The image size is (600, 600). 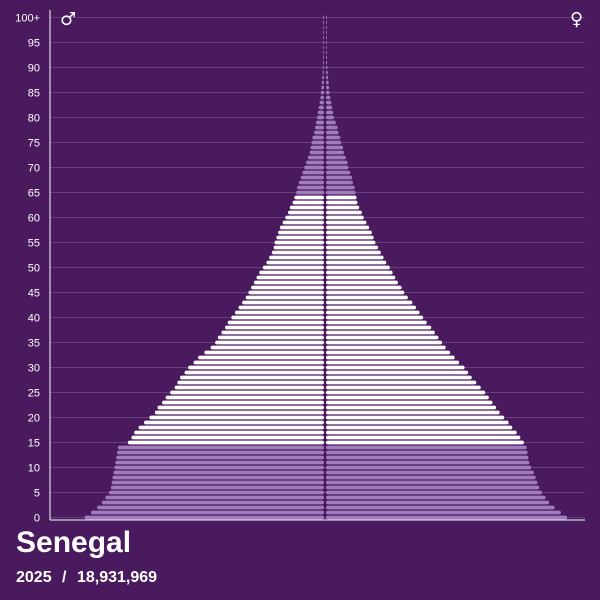 I want to click on y-tick-label: 100+, so click(x=27, y=19).